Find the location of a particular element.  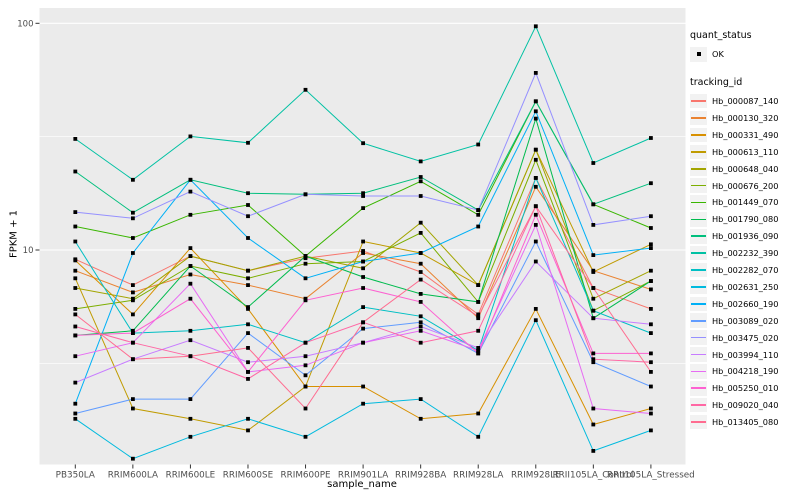

legend-item-label: Hb_000130_320 is located at coordinates (745, 118).